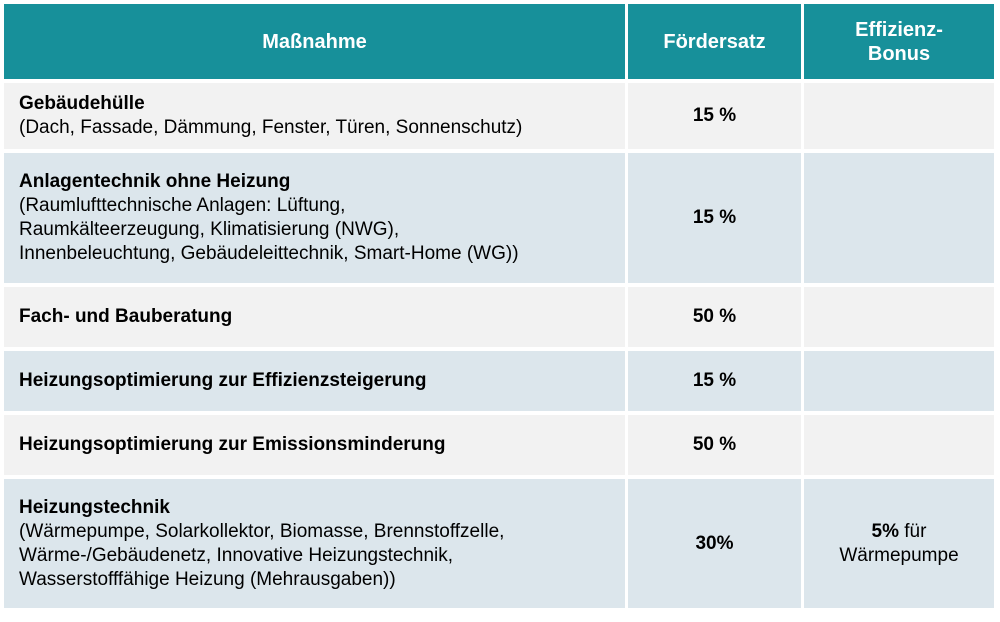 The width and height of the screenshot is (1000, 622). What do you see at coordinates (82, 103) in the screenshot?
I see `measure-title: Gebäudehülle` at bounding box center [82, 103].